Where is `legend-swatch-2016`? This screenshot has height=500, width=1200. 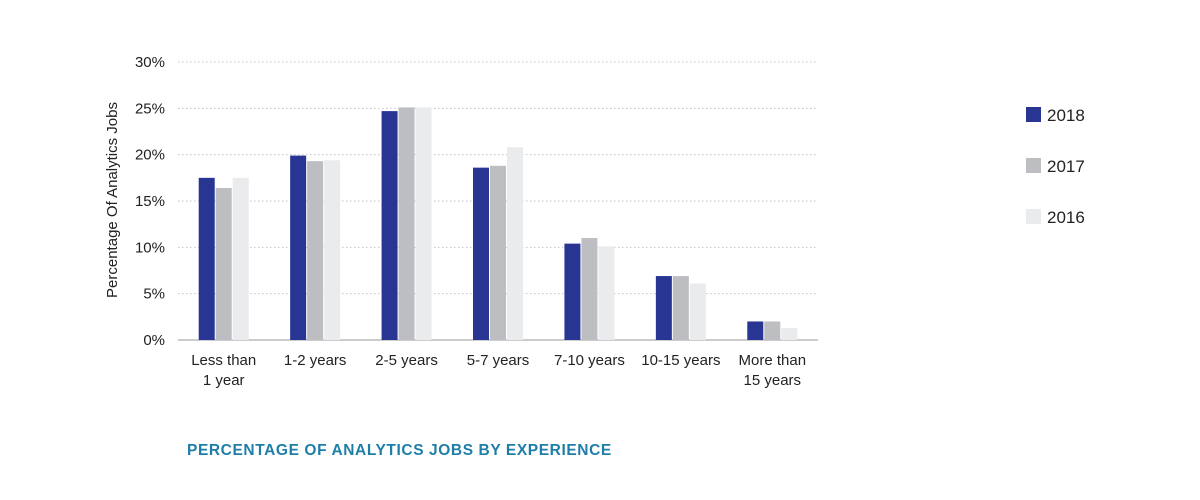 legend-swatch-2016 is located at coordinates (1033, 216).